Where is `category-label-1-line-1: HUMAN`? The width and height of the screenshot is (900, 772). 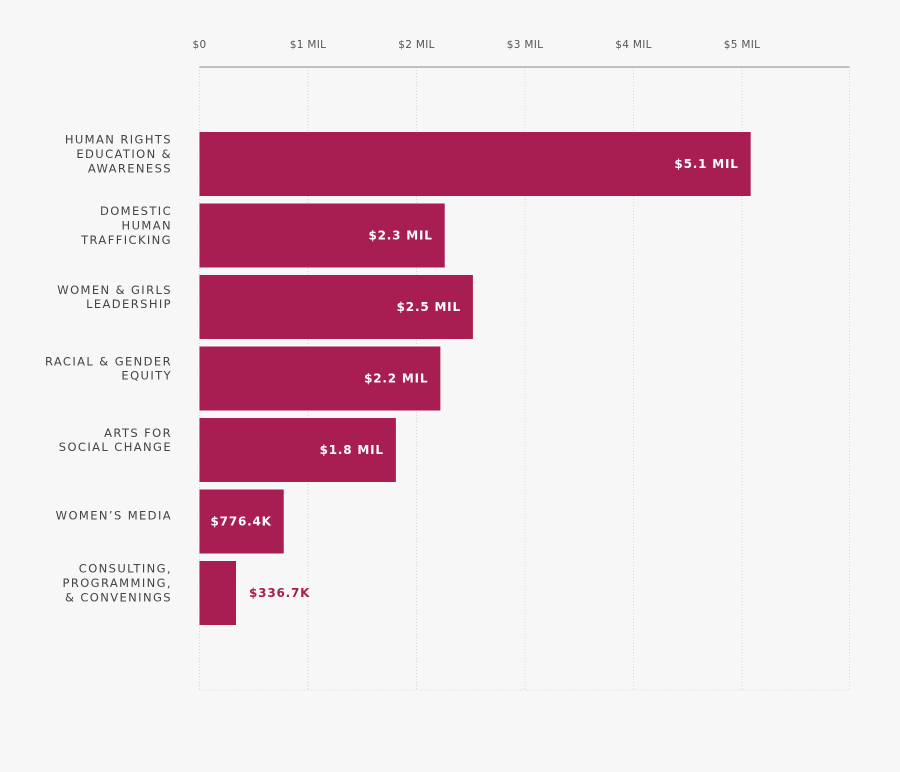 category-label-1-line-1: HUMAN is located at coordinates (147, 226).